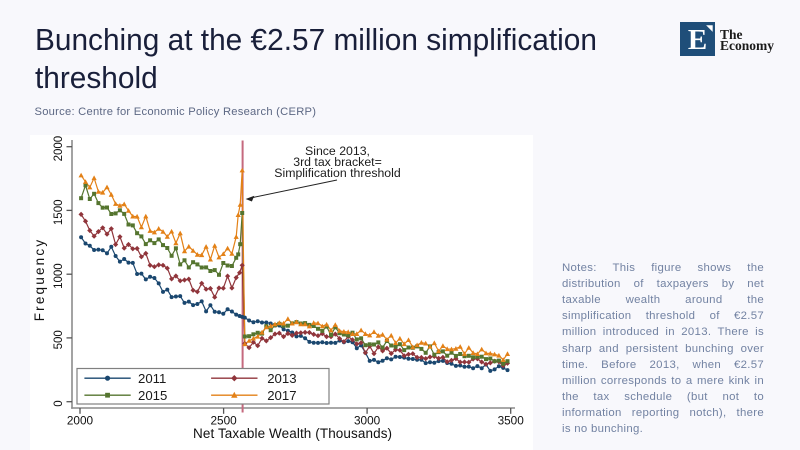  I want to click on svg-text: 2013, so click(281, 378).